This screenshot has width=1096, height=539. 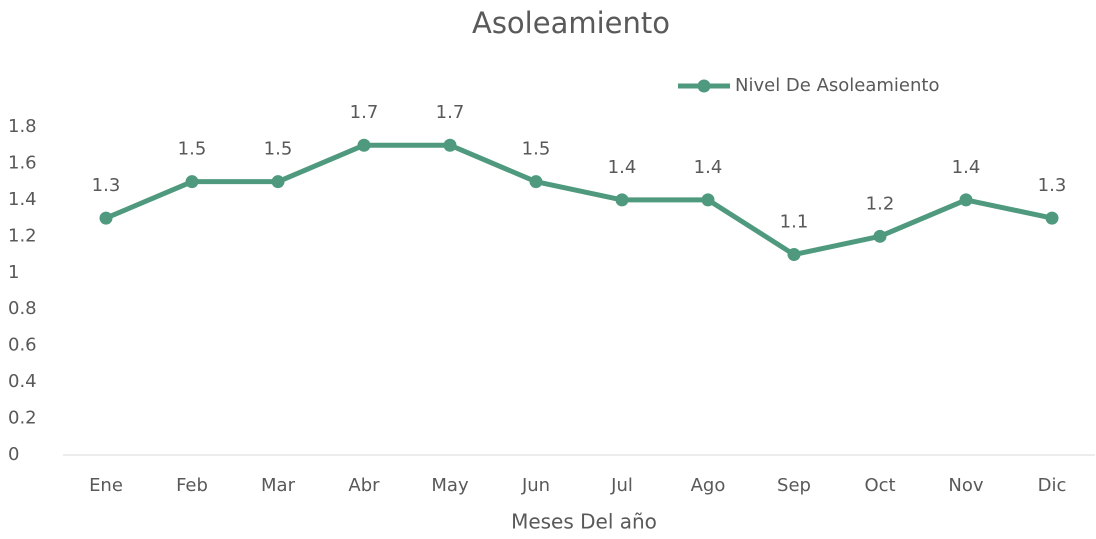 What do you see at coordinates (794, 222) in the screenshot?
I see `data-label: 1.1` at bounding box center [794, 222].